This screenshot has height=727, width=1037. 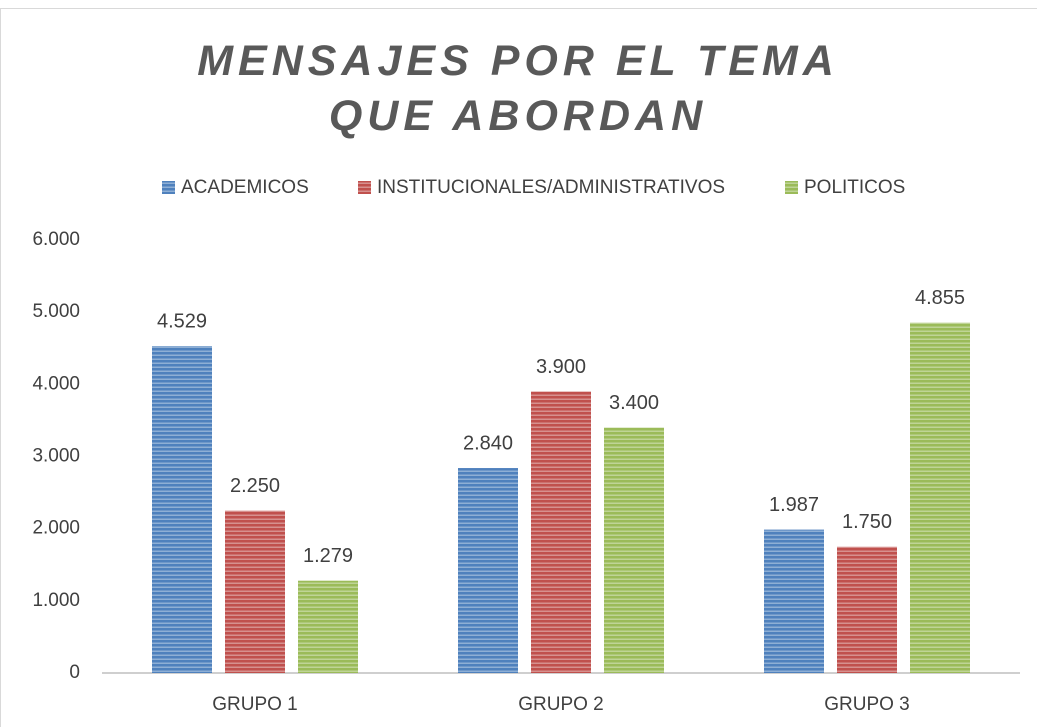 What do you see at coordinates (551, 187) in the screenshot?
I see `legend-label: INSTITUCIONALES/ADMINISTRATIVOS` at bounding box center [551, 187].